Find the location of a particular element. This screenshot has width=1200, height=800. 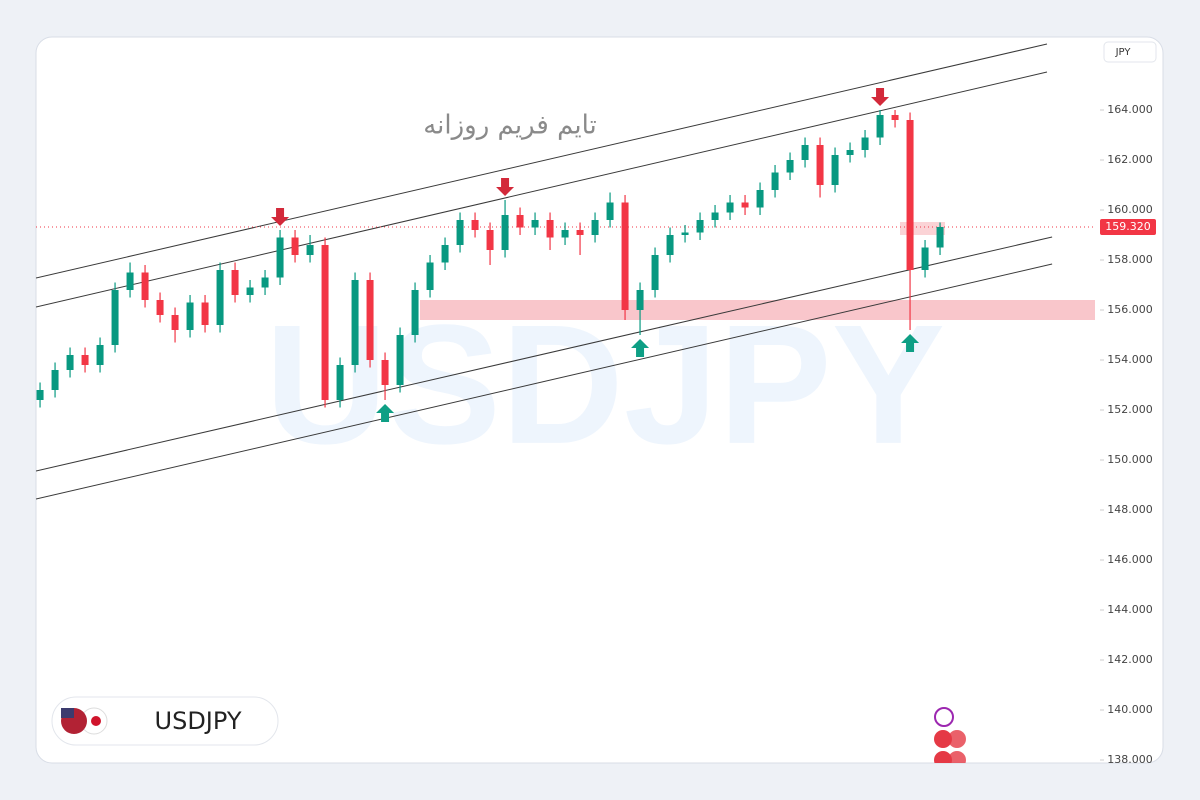

y-tick-label: 150.000 is located at coordinates (1130, 459).